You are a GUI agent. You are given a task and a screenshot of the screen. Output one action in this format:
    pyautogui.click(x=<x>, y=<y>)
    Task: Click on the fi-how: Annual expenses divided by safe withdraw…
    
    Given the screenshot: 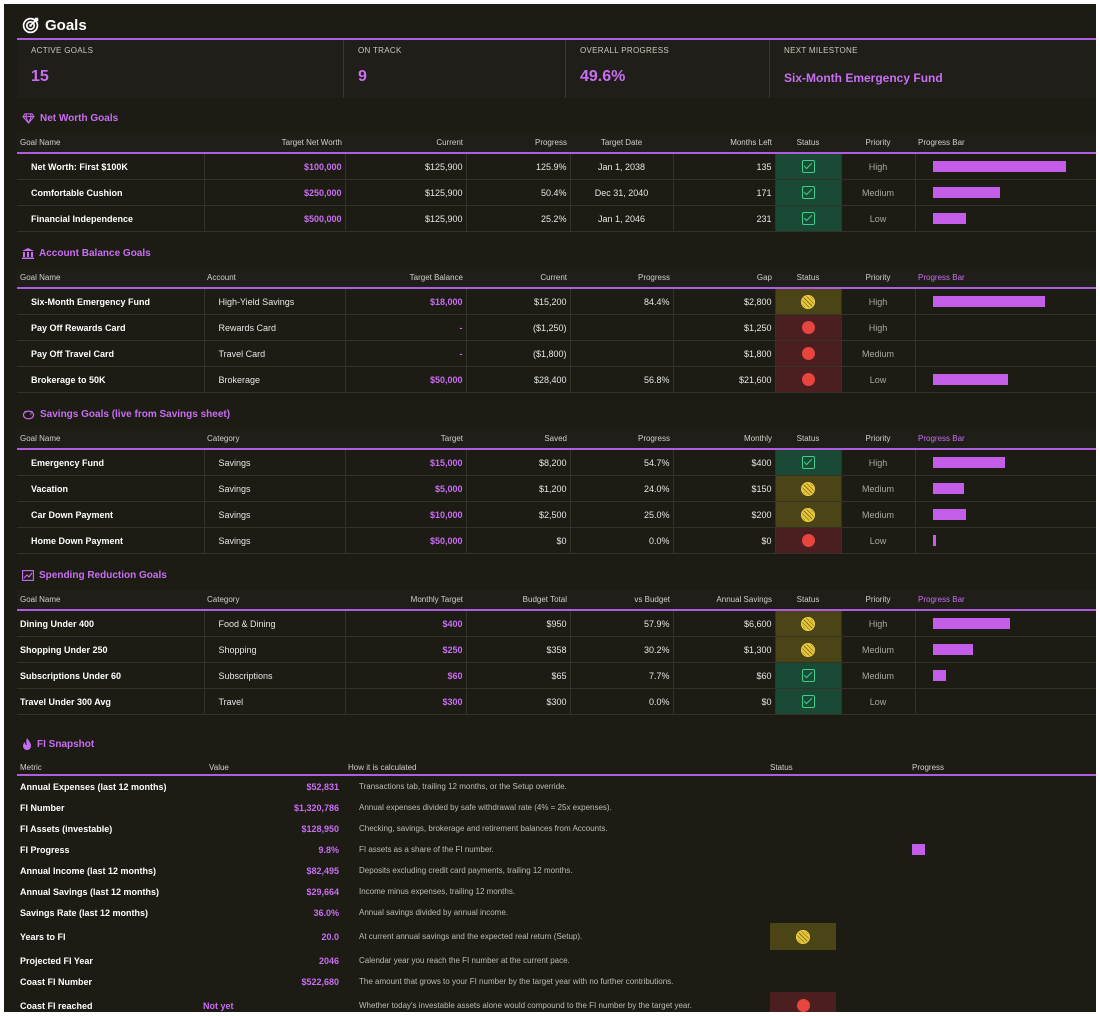 What is the action you would take?
    pyautogui.click(x=485, y=807)
    